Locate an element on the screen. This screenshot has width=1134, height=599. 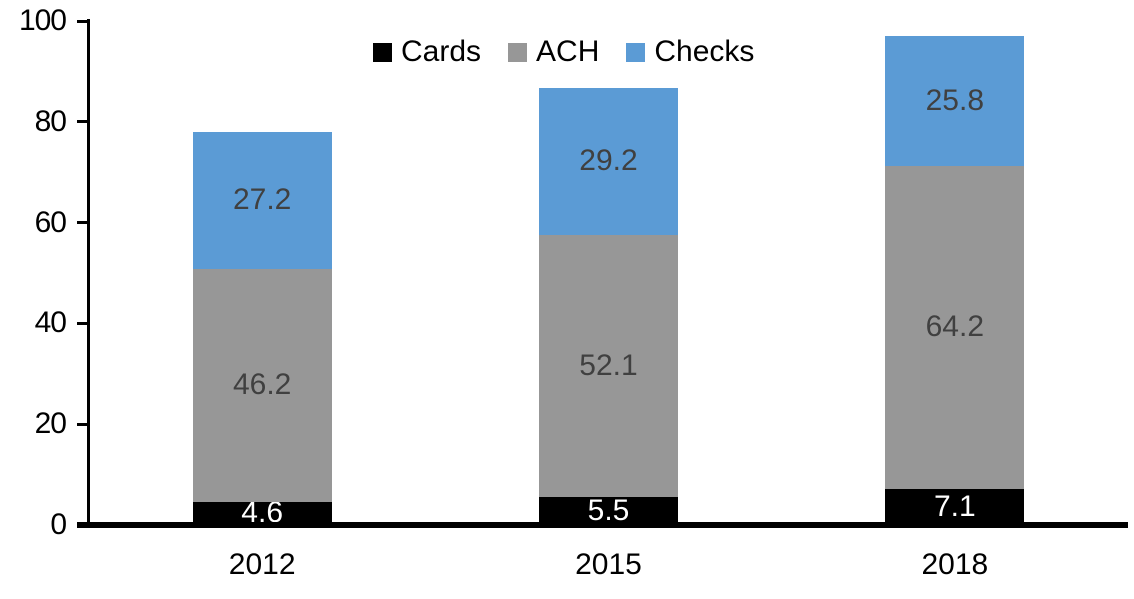
bar-segment-ach-2018: 64.2 is located at coordinates (955, 327).